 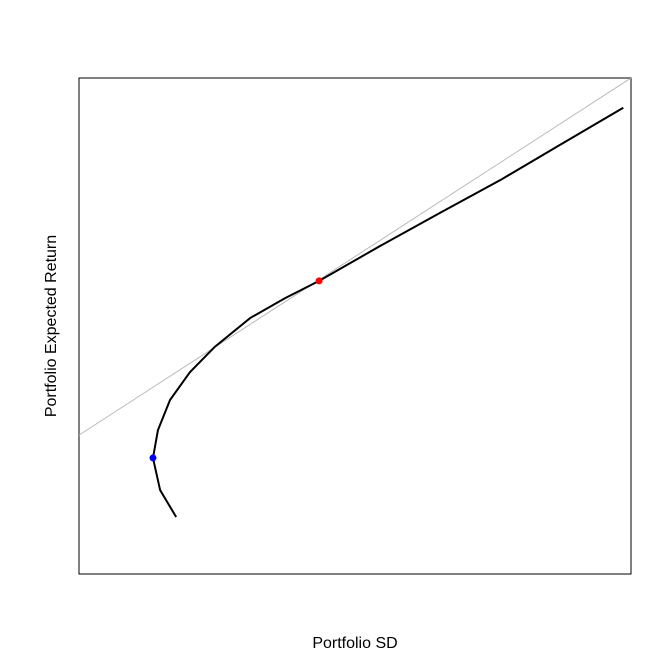 I want to click on y-axis-label: Portfolio Expected Return, so click(x=51, y=326).